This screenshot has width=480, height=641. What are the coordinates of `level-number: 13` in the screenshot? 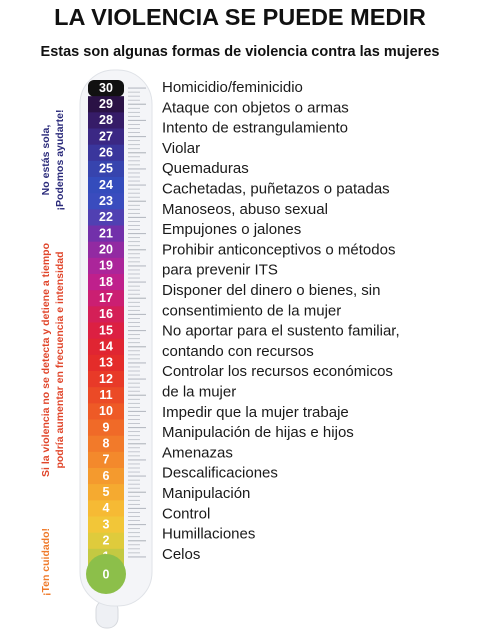 It's located at (106, 363).